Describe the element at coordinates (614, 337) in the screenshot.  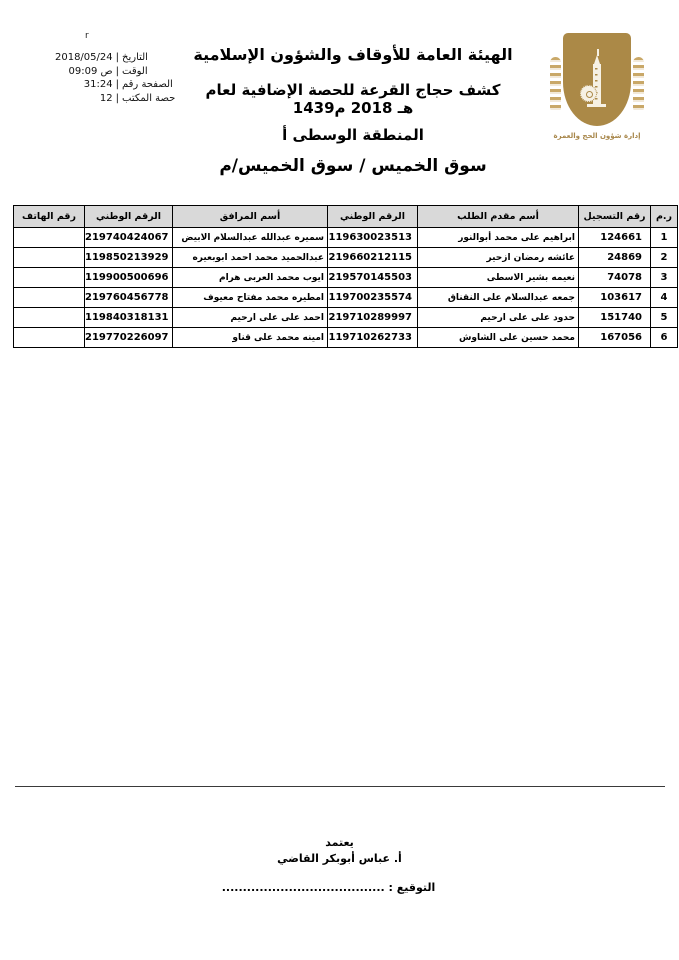
I see `cell-registration: 167056` at that location.